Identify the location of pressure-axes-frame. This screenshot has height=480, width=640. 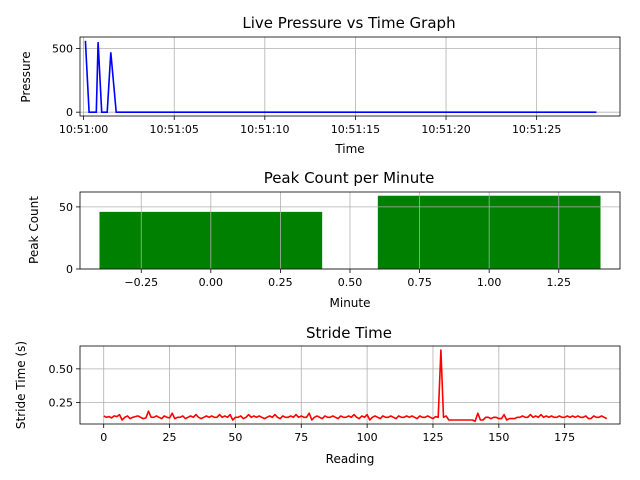
(350, 76).